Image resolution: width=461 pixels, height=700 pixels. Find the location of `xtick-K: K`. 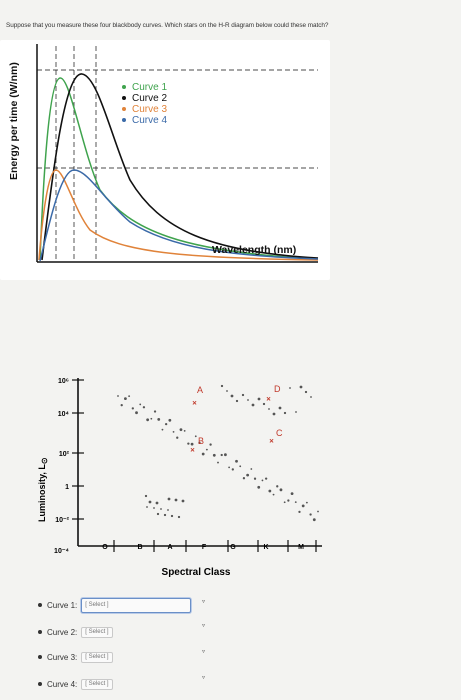

xtick-K: K is located at coordinates (265, 547).